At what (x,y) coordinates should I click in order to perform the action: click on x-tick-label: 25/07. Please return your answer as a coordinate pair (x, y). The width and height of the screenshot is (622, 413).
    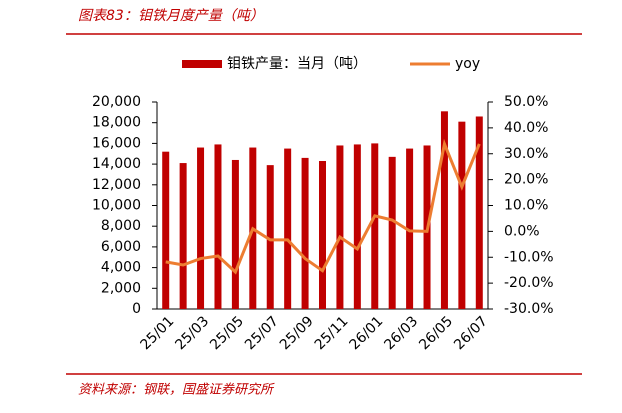
    Looking at the image, I should click on (262, 333).